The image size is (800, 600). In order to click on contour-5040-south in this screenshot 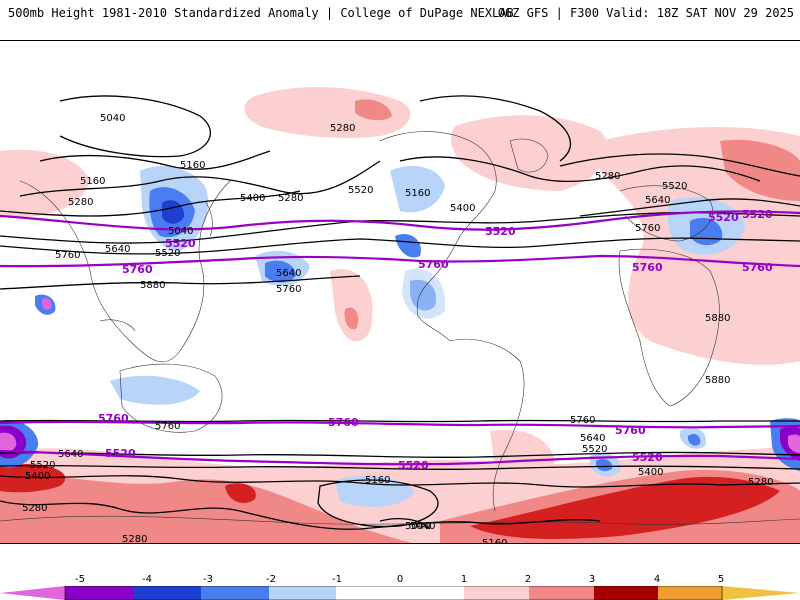, I will do `click(405, 524)`.